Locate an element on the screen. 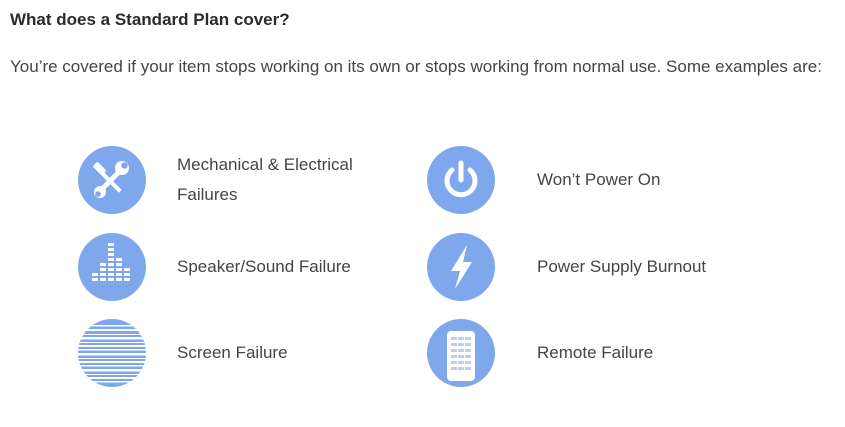  coverage-item-remote: Remote Failure is located at coordinates (592, 353).